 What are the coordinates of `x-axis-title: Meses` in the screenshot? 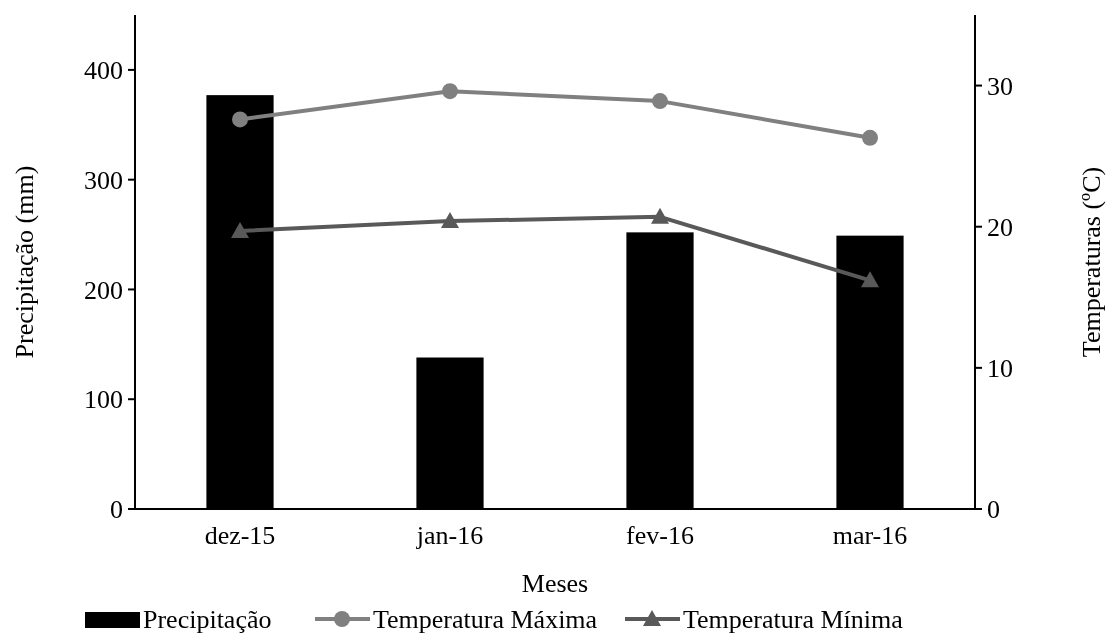 It's located at (555, 583).